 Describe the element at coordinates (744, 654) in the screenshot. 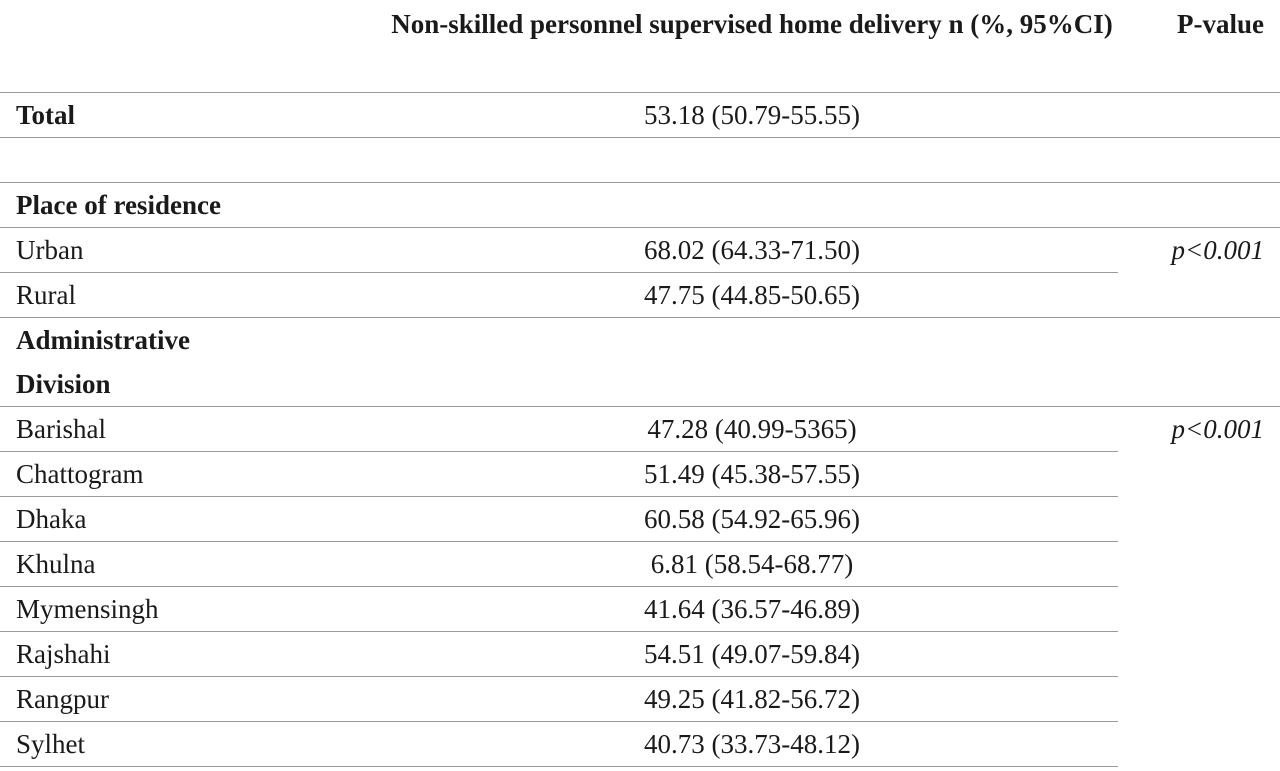

I see `row-value: 54.51 (49.07-59.84)` at that location.